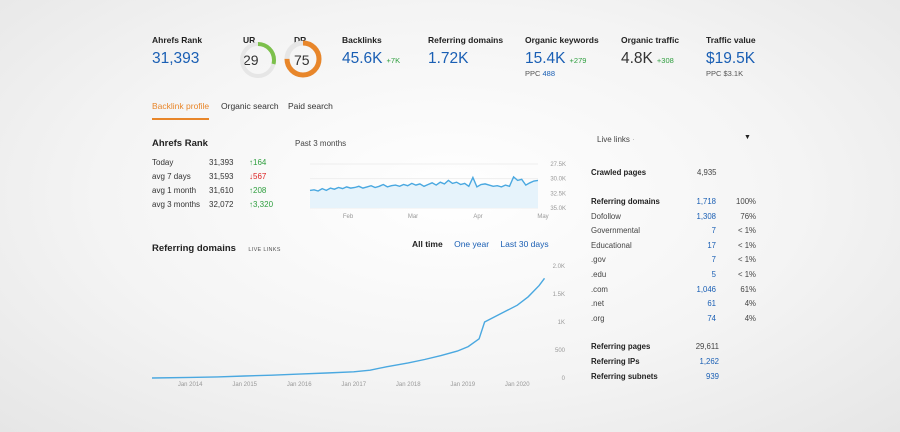  I want to click on rank-row-value: 31,610, so click(221, 190).